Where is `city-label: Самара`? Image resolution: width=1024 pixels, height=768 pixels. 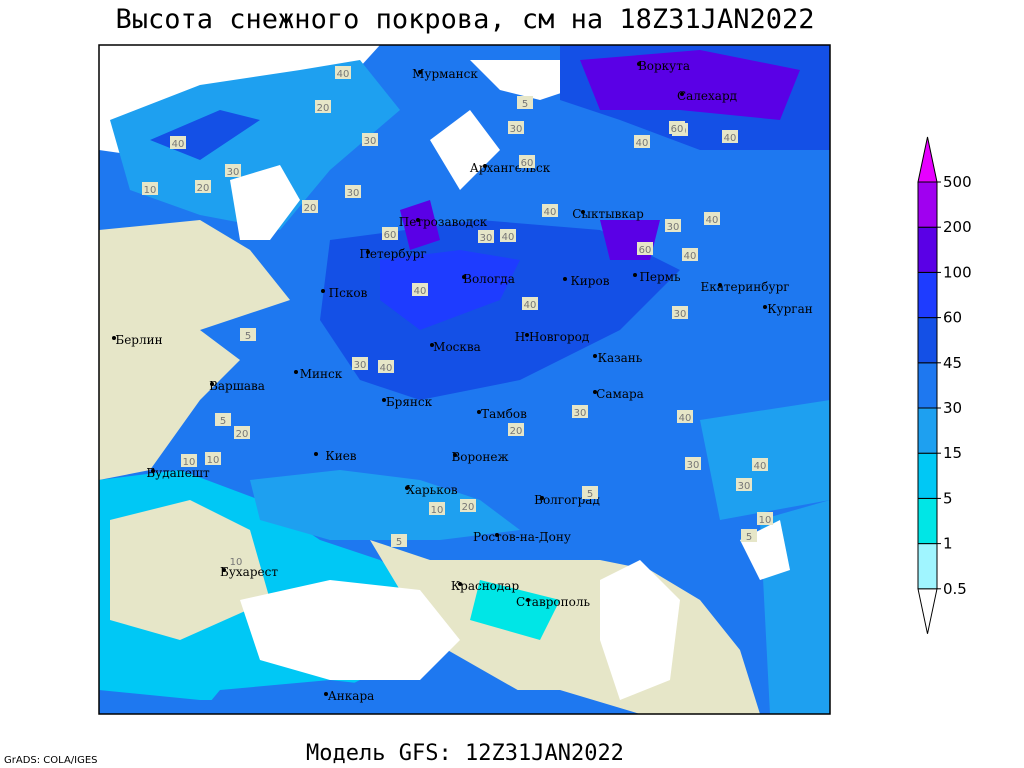 city-label: Самара is located at coordinates (620, 394).